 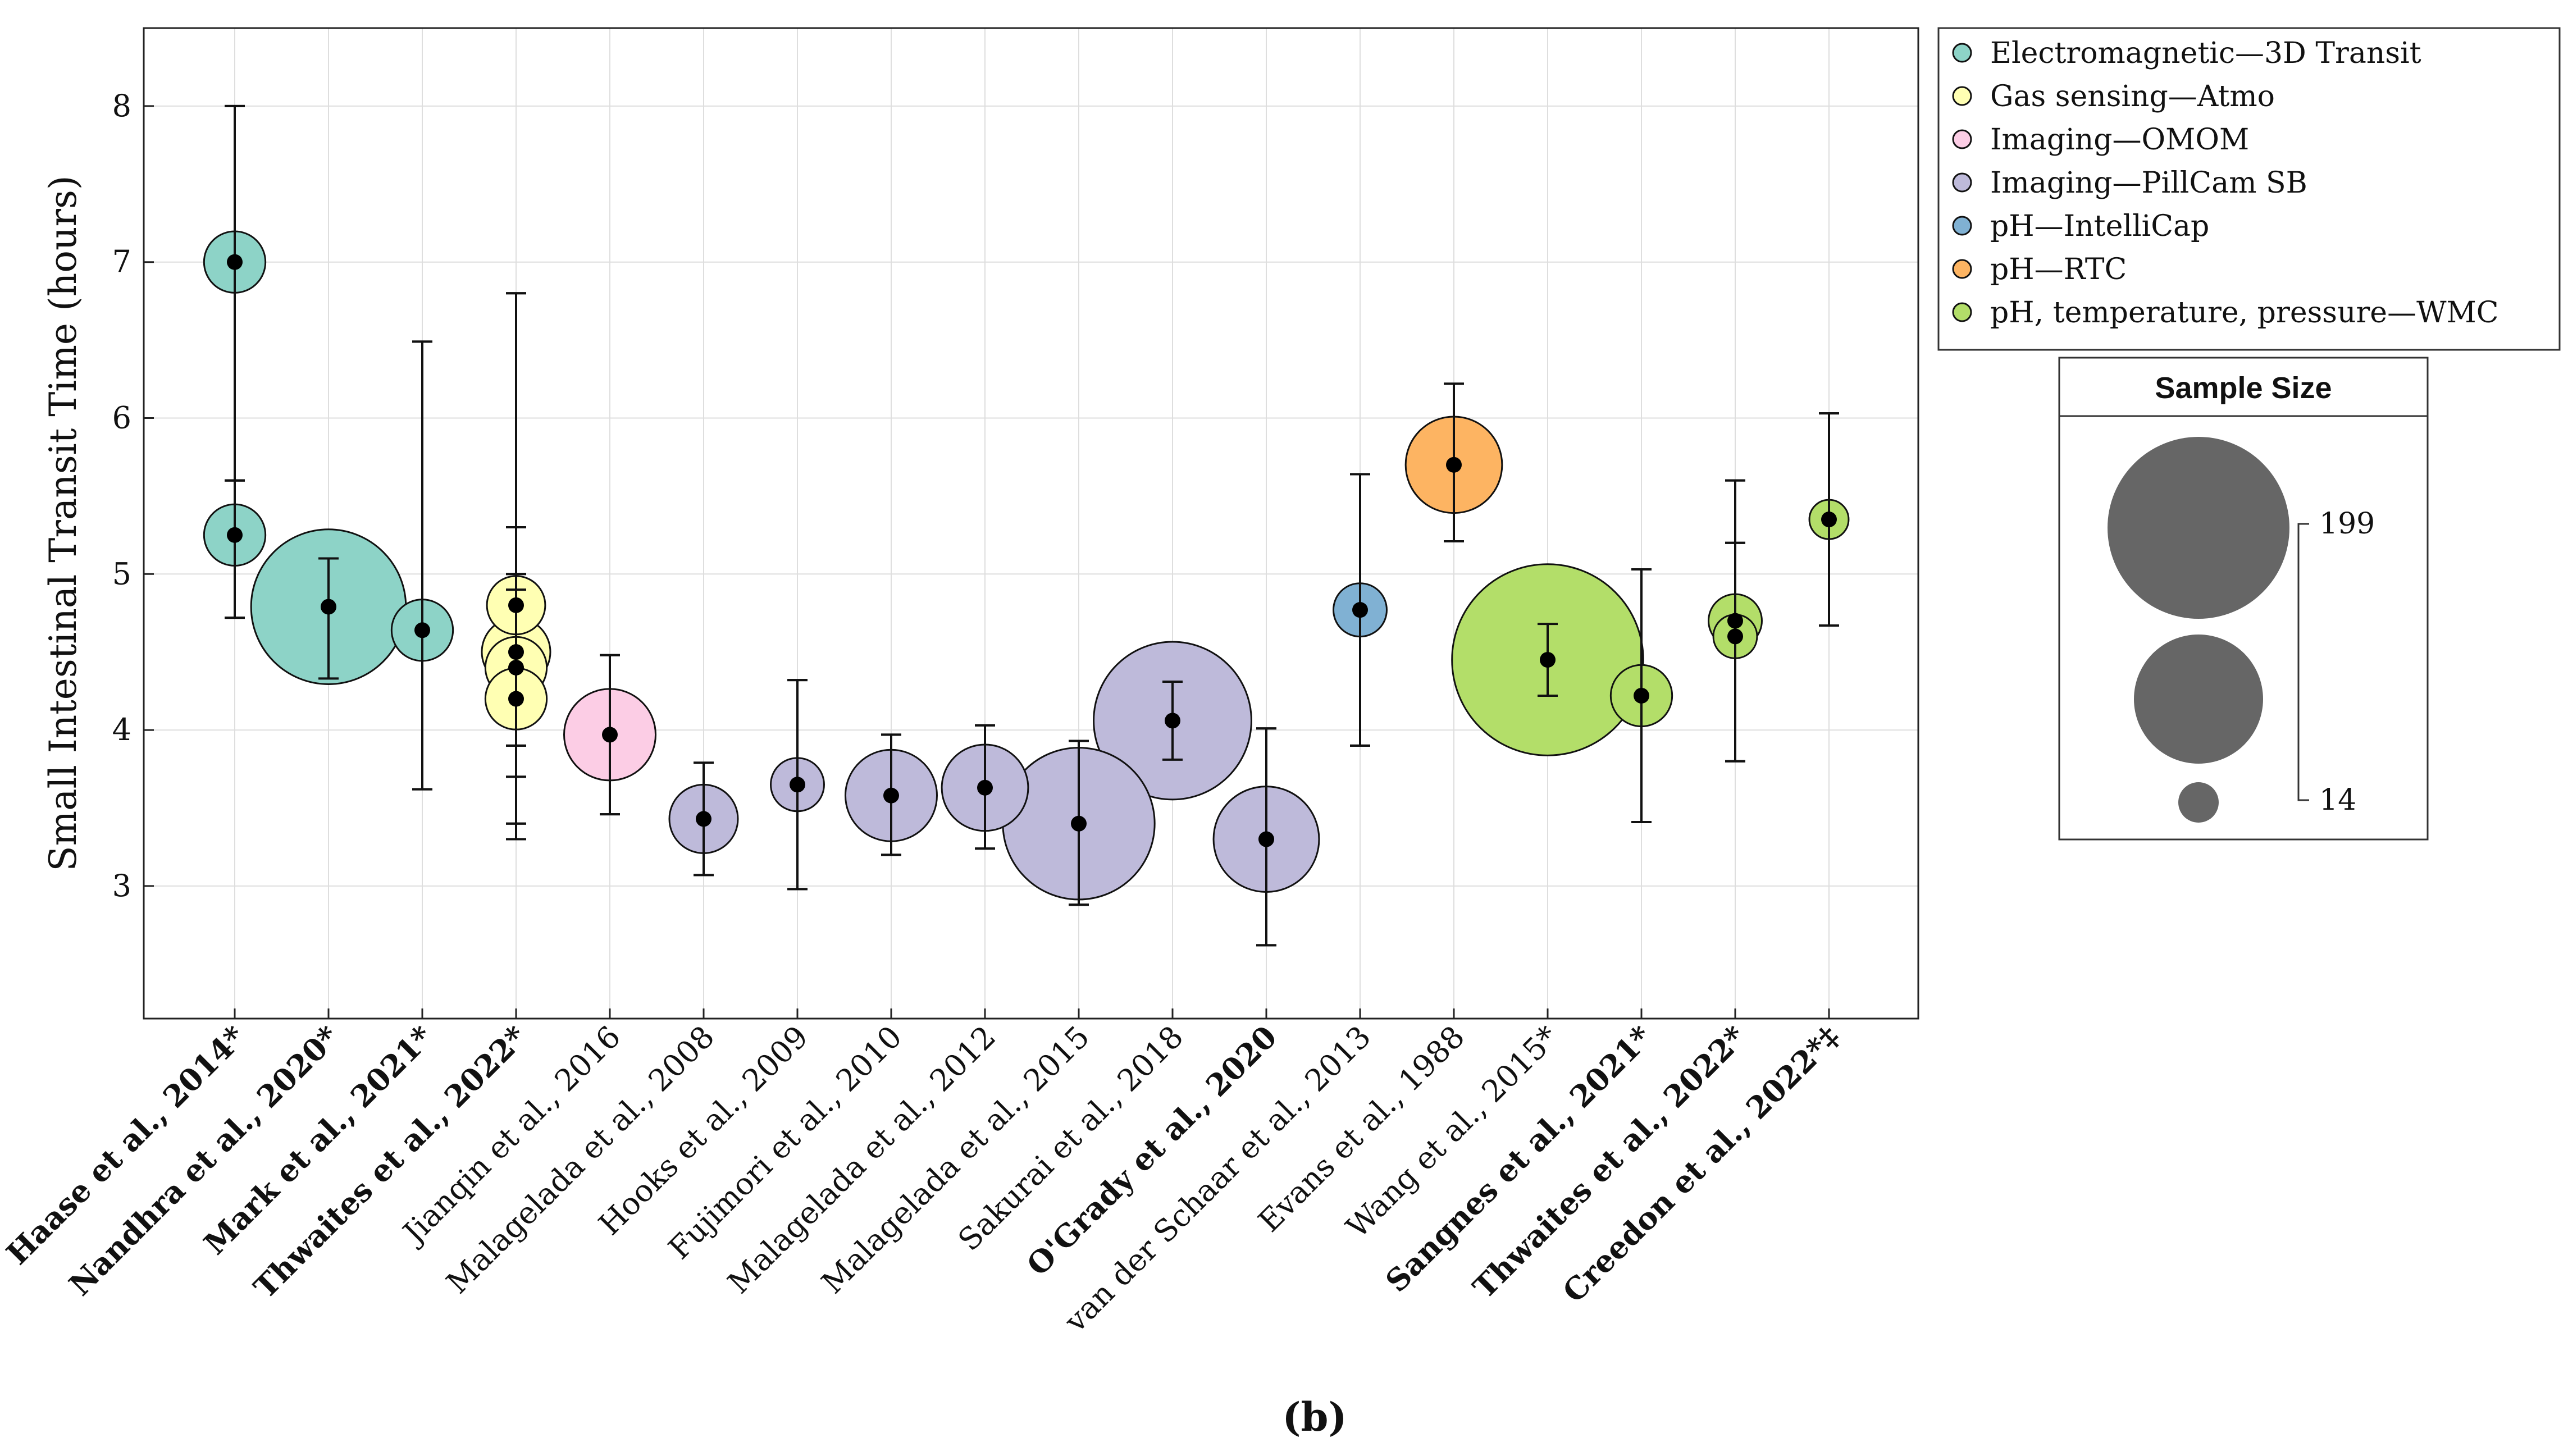 What do you see at coordinates (121, 729) in the screenshot?
I see `y-tick-label: 4` at bounding box center [121, 729].